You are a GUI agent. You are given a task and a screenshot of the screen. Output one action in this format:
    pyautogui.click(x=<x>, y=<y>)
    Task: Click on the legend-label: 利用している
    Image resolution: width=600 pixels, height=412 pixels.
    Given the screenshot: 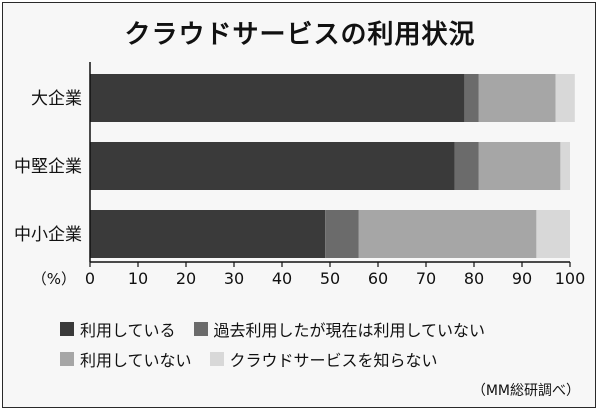 What is the action you would take?
    pyautogui.click(x=128, y=330)
    